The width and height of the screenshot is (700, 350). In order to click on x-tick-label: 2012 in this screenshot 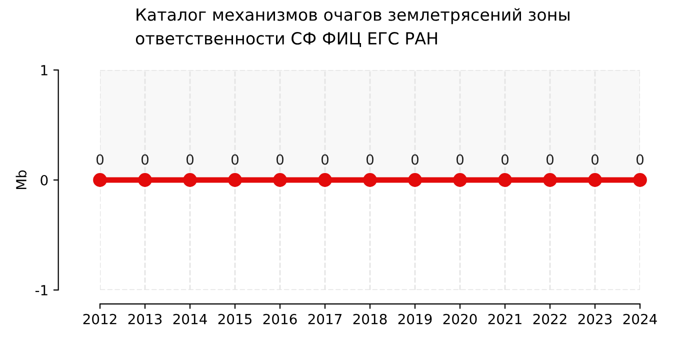, I will do `click(99, 319)`.